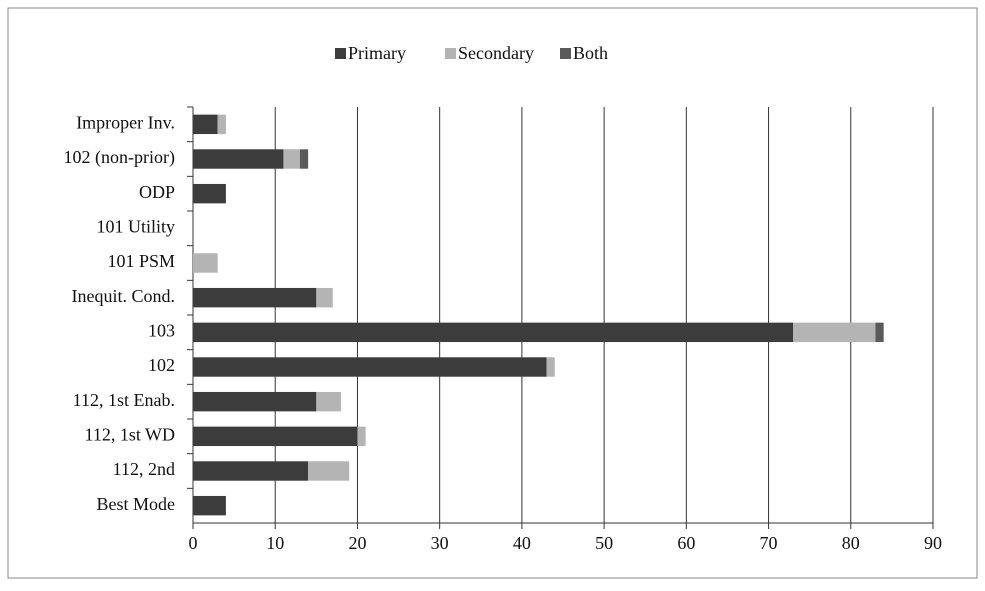  Describe the element at coordinates (193, 543) in the screenshot. I see `x-tick-label: 0` at that location.